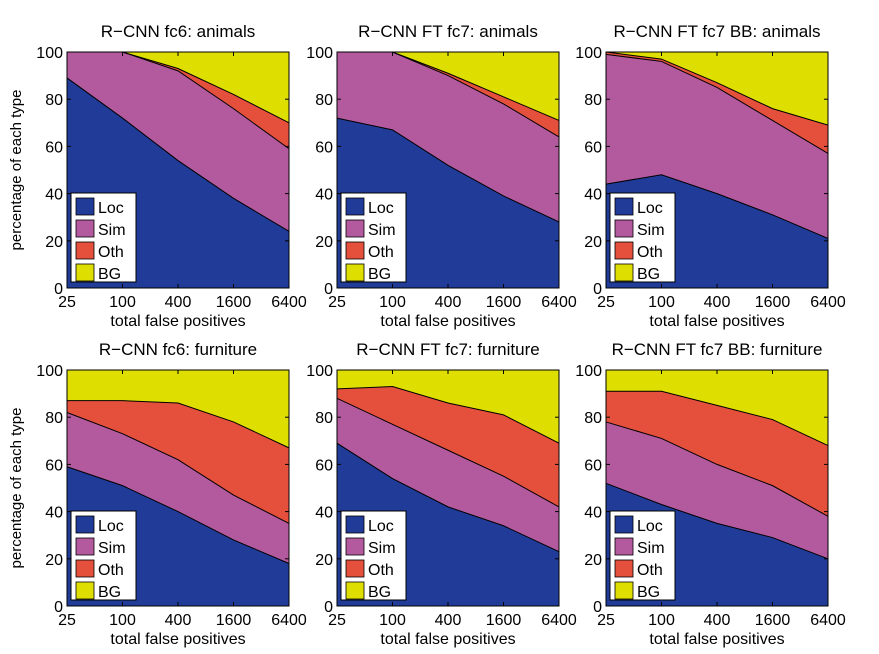 The height and width of the screenshot is (654, 879). I want to click on chart-title: R−CNN fc6: animals, so click(178, 31).